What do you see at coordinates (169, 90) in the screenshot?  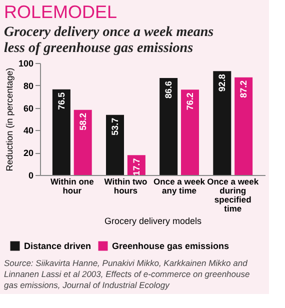 I see `data-label: 86.6` at bounding box center [169, 90].